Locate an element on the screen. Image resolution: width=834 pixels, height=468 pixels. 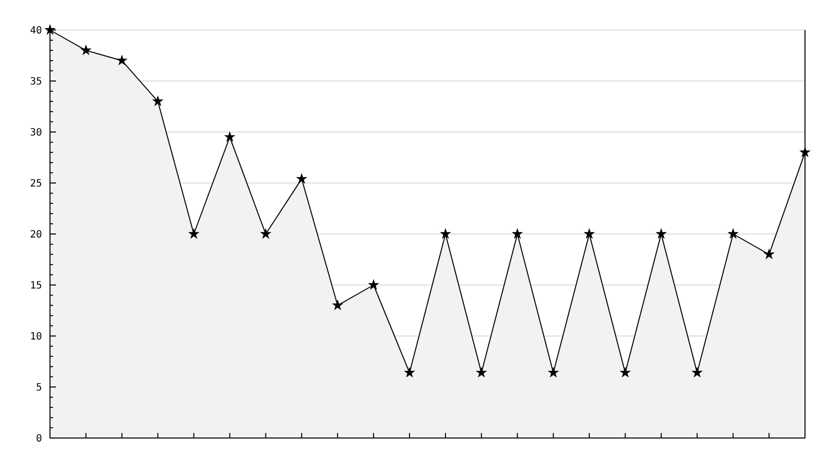
y-tick-label: 15 is located at coordinates (36, 286).